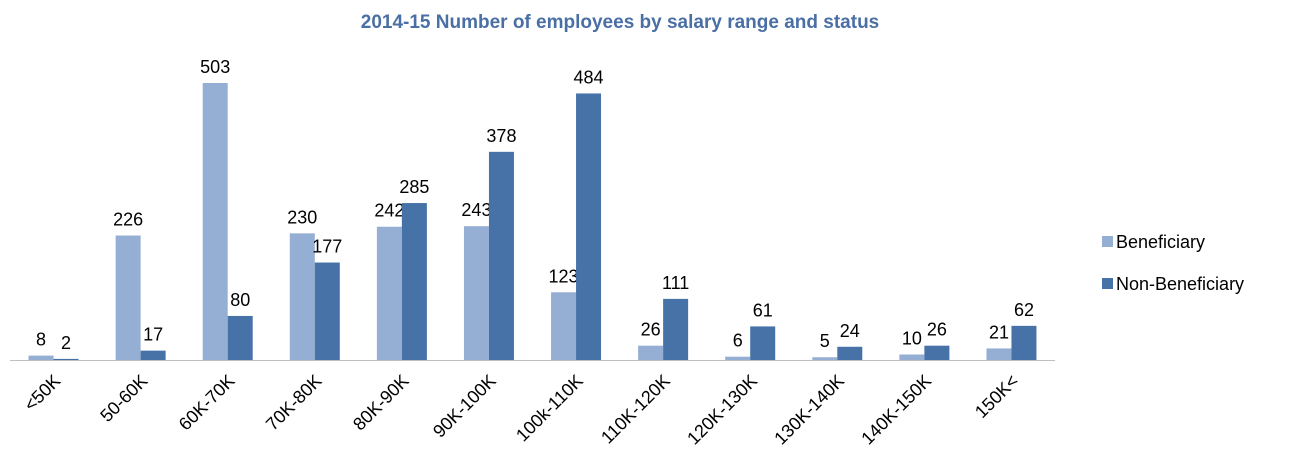 The height and width of the screenshot is (469, 1297). Describe the element at coordinates (549, 408) in the screenshot. I see `x-tick-label: 100k-110K` at that location.